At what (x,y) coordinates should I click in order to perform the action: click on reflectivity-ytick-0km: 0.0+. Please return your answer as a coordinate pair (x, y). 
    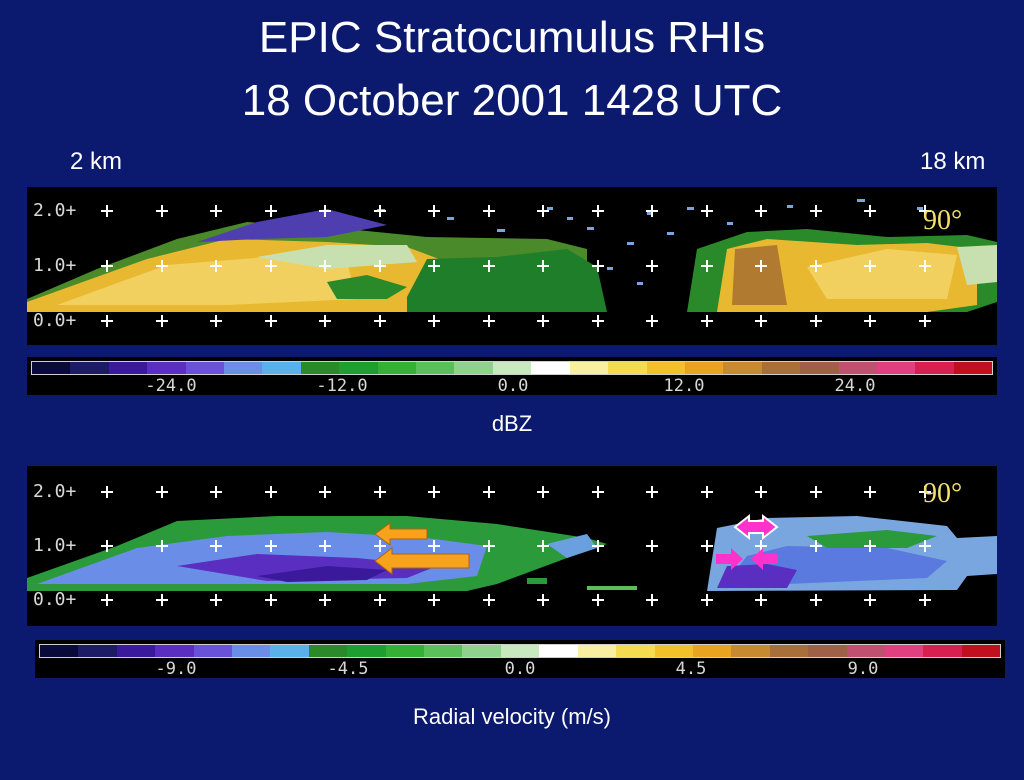
    Looking at the image, I should click on (55, 320).